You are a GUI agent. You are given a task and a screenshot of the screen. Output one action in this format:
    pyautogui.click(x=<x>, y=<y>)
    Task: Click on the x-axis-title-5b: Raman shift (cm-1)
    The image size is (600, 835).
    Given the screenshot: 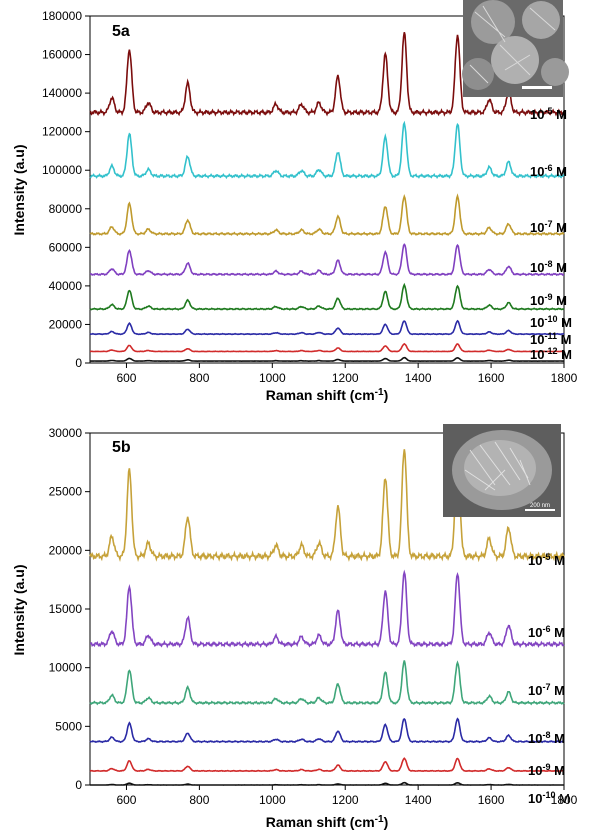 What is the action you would take?
    pyautogui.click(x=327, y=822)
    